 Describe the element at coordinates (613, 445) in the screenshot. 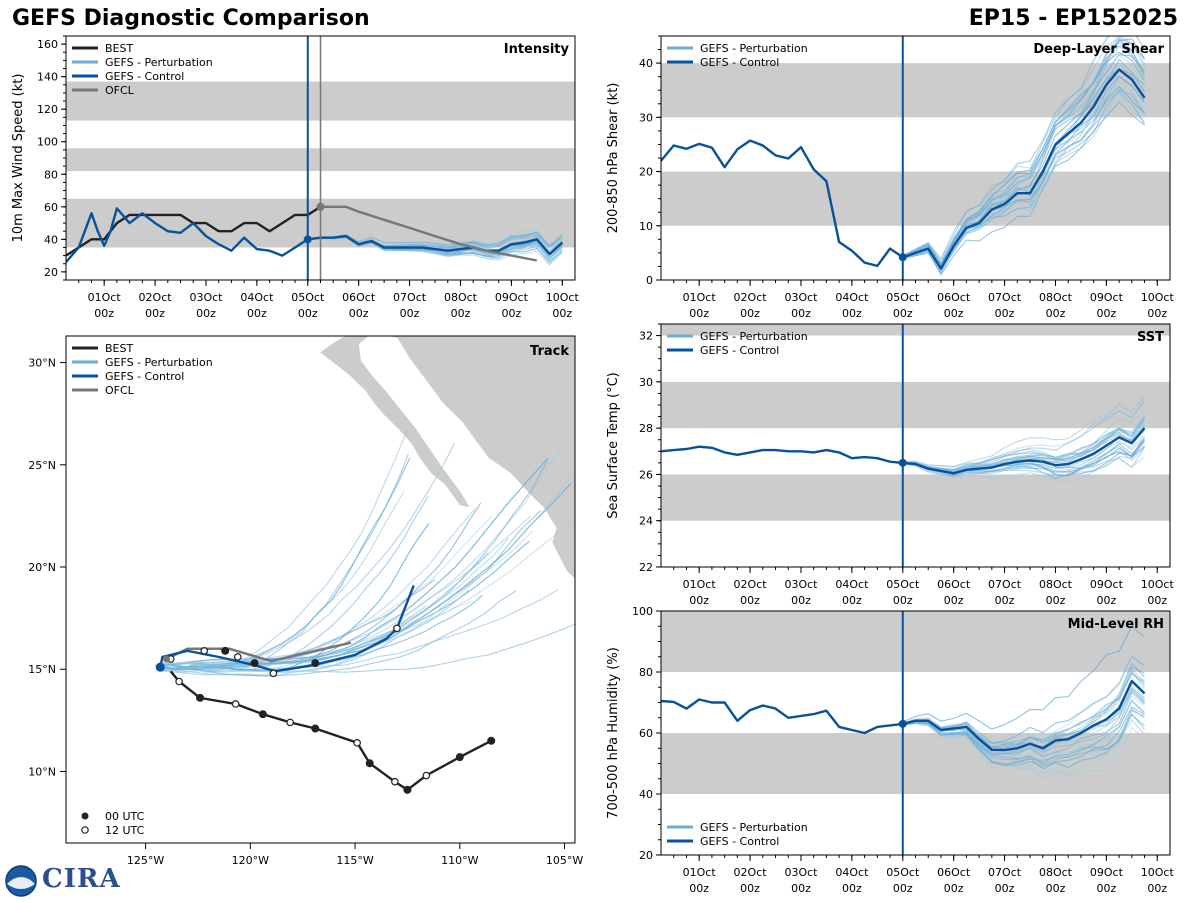

I see `sst-ylabel: Sea Surface Temp (°C)` at that location.